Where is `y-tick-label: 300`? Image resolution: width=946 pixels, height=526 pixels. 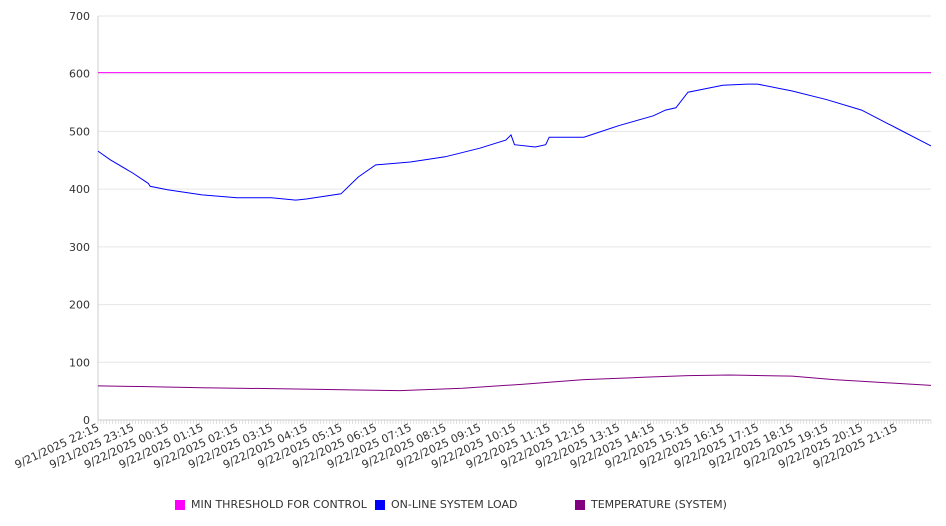
y-tick-label: 300 is located at coordinates (79, 247).